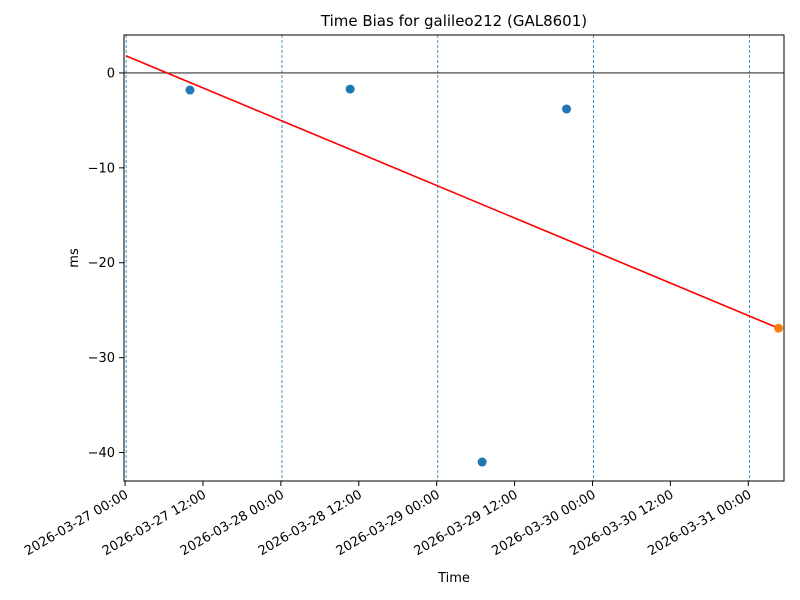 This screenshot has width=800, height=600. What do you see at coordinates (111, 73) in the screenshot?
I see `y-tick-label: 0` at bounding box center [111, 73].